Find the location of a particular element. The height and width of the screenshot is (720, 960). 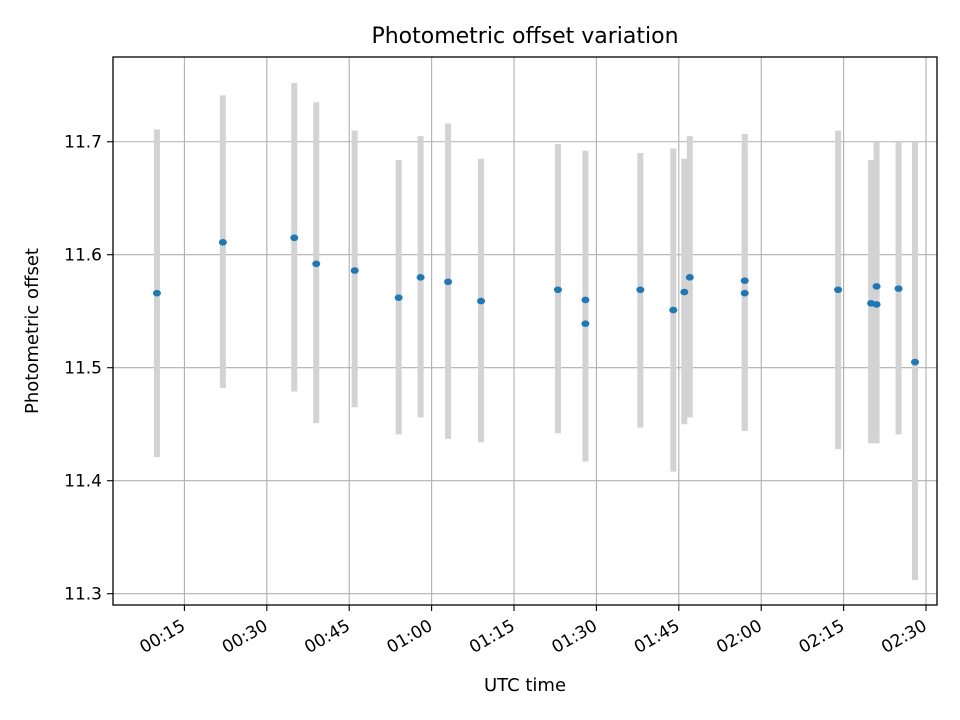

y-tick-label: 11.7 is located at coordinates (83, 143).